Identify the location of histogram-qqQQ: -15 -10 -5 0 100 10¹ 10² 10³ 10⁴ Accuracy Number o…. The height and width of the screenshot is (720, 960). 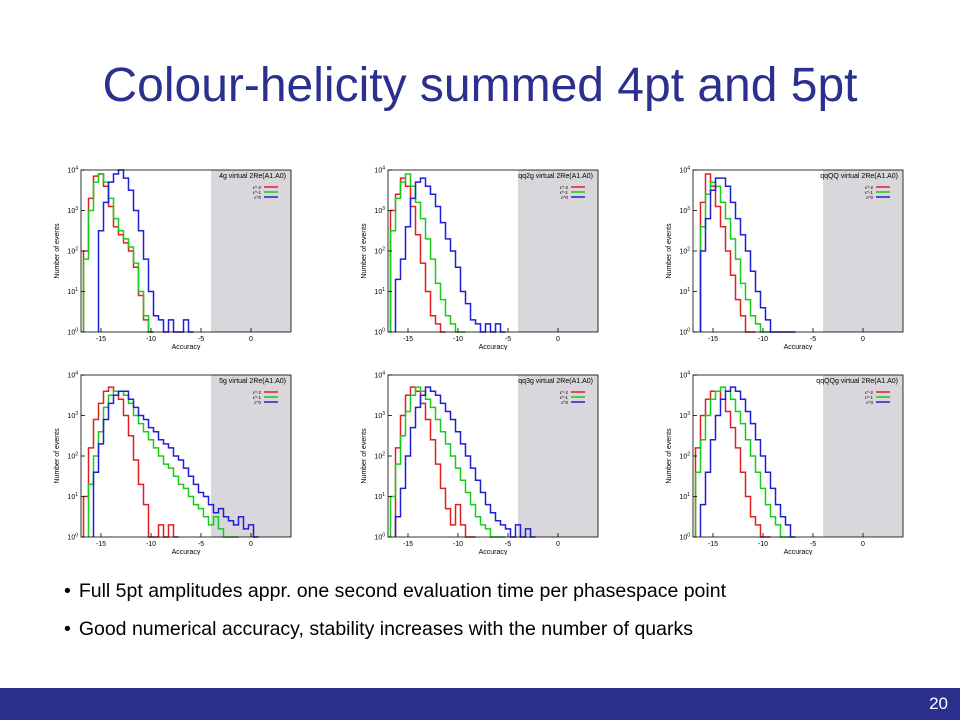
(782, 255).